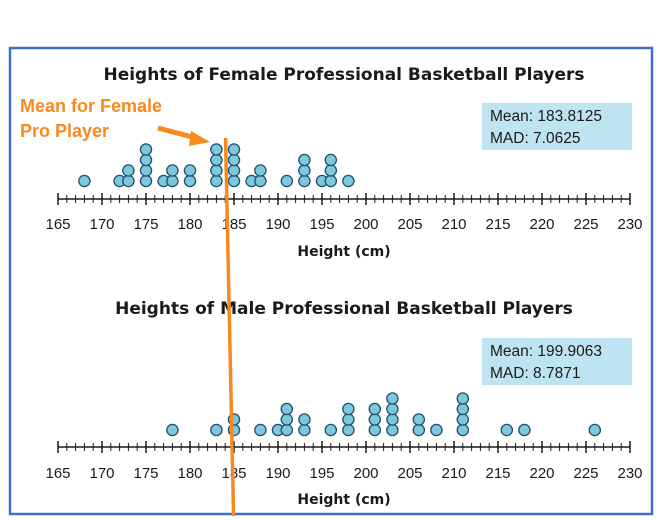  What do you see at coordinates (233, 224) in the screenshot?
I see `tick-label: 185` at bounding box center [233, 224].